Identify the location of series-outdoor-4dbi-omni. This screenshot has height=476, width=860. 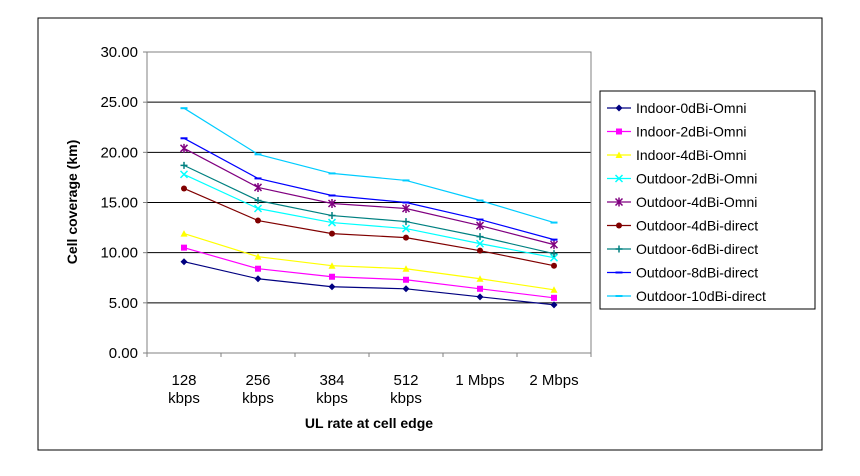
(369, 196).